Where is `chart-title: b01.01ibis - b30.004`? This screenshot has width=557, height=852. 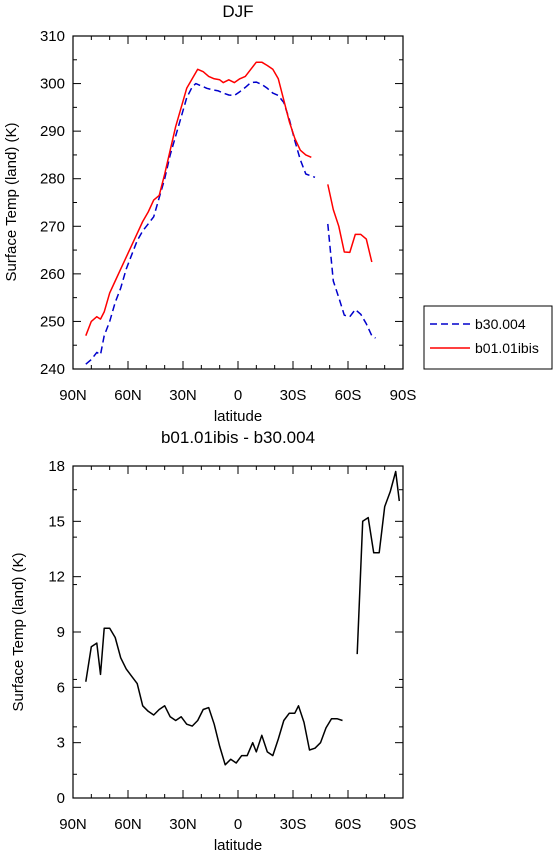 chart-title: b01.01ibis - b30.004 is located at coordinates (238, 437).